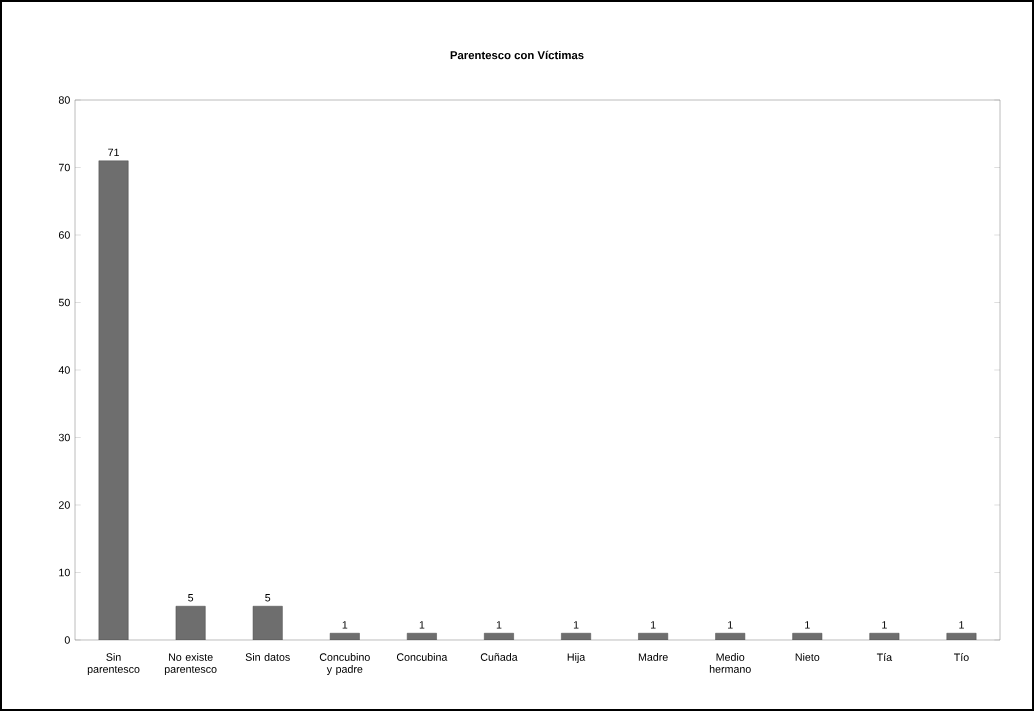 This screenshot has height=711, width=1034. Describe the element at coordinates (67, 640) in the screenshot. I see `y-tick-label: 0` at that location.